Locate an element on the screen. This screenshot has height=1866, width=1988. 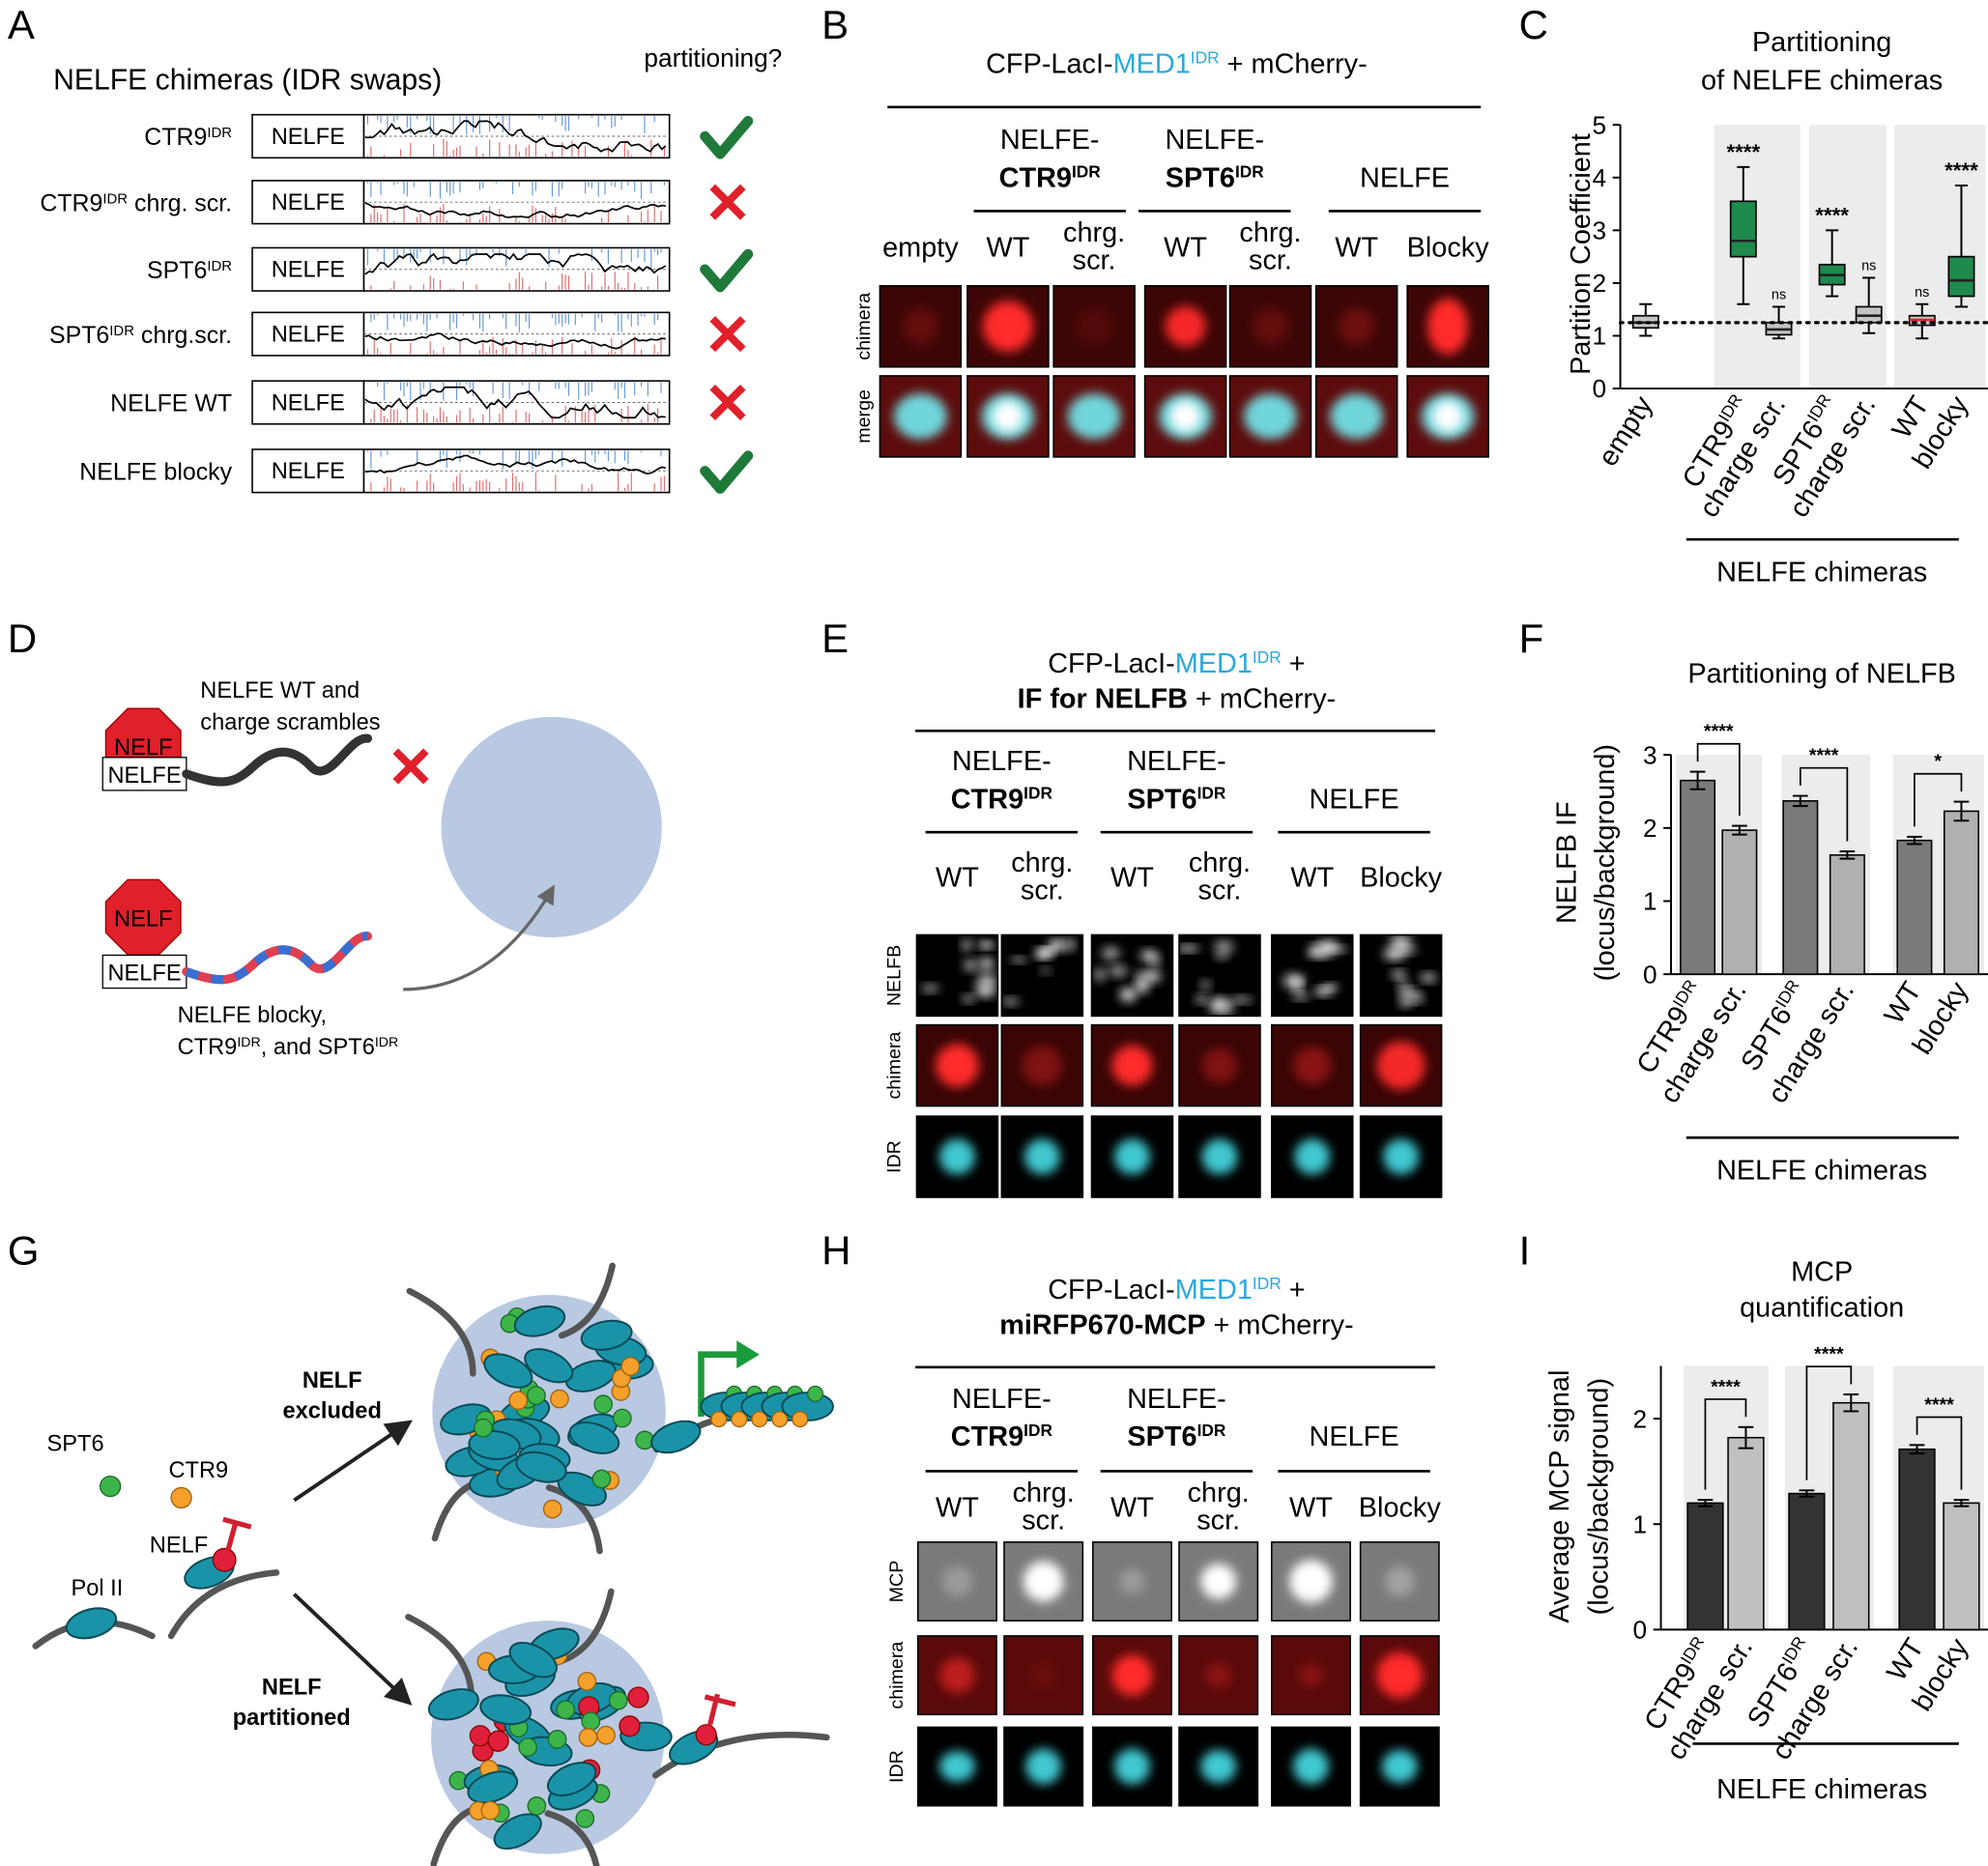
domain-label: NELFE is located at coordinates (308, 137).